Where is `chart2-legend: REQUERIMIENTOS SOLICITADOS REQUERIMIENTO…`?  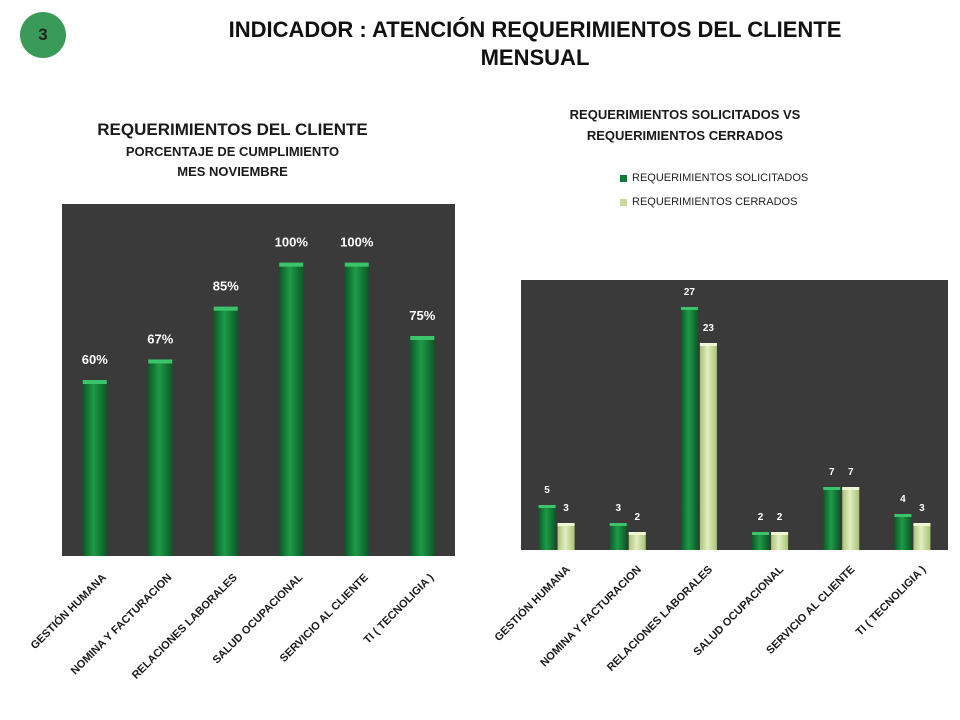 chart2-legend: REQUERIMIENTOS SOLICITADOS REQUERIMIENTO… is located at coordinates (714, 190).